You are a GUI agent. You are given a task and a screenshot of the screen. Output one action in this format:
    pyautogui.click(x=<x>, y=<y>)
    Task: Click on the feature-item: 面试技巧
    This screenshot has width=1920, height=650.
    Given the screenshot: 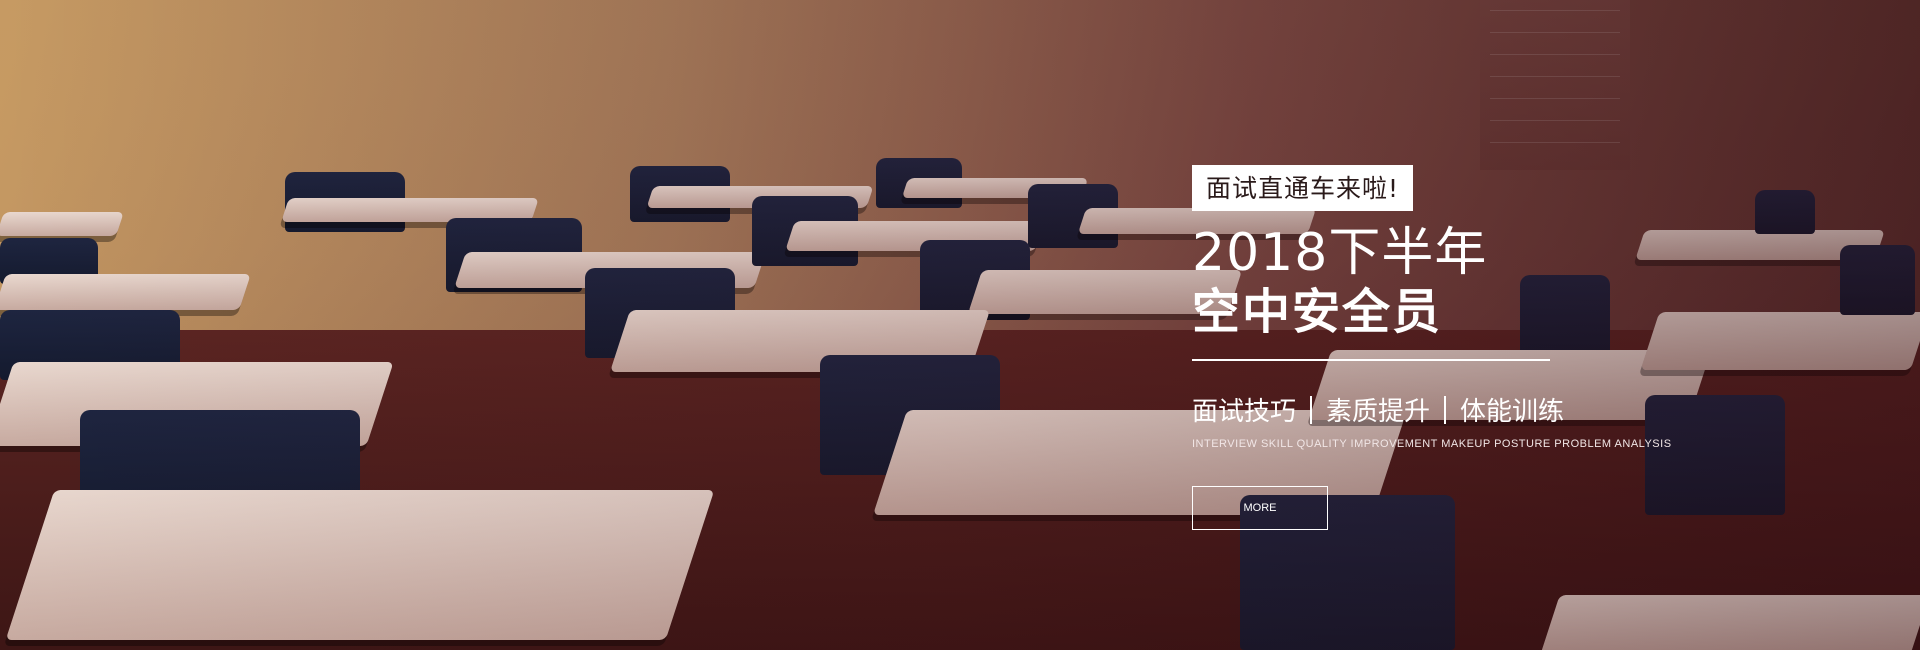 What is the action you would take?
    pyautogui.click(x=1244, y=412)
    